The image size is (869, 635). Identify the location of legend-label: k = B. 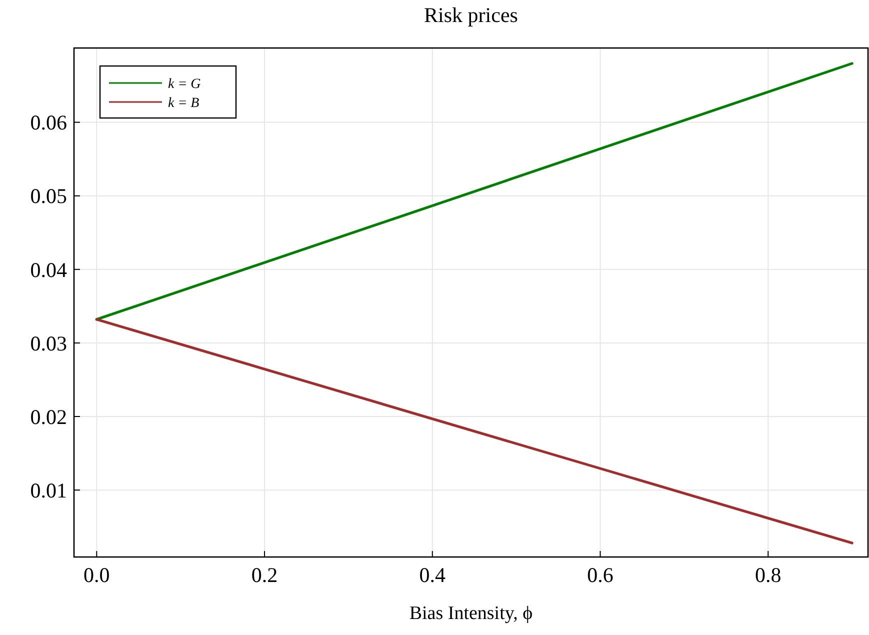
(184, 103).